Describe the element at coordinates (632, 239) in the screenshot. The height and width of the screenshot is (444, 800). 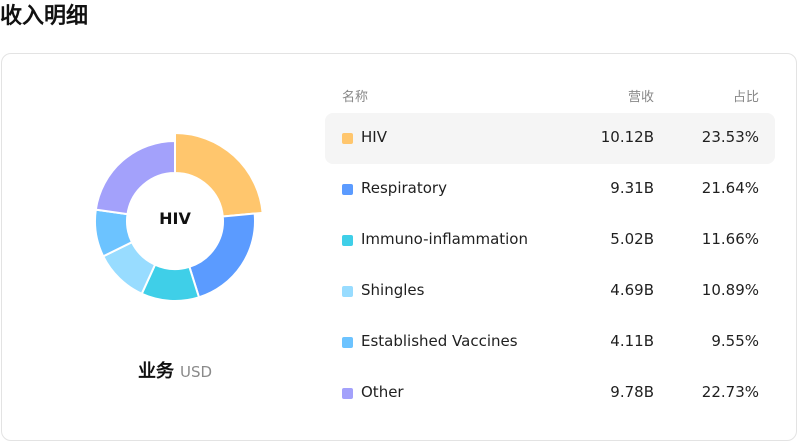
I see `row-revenue: 5.02B` at that location.